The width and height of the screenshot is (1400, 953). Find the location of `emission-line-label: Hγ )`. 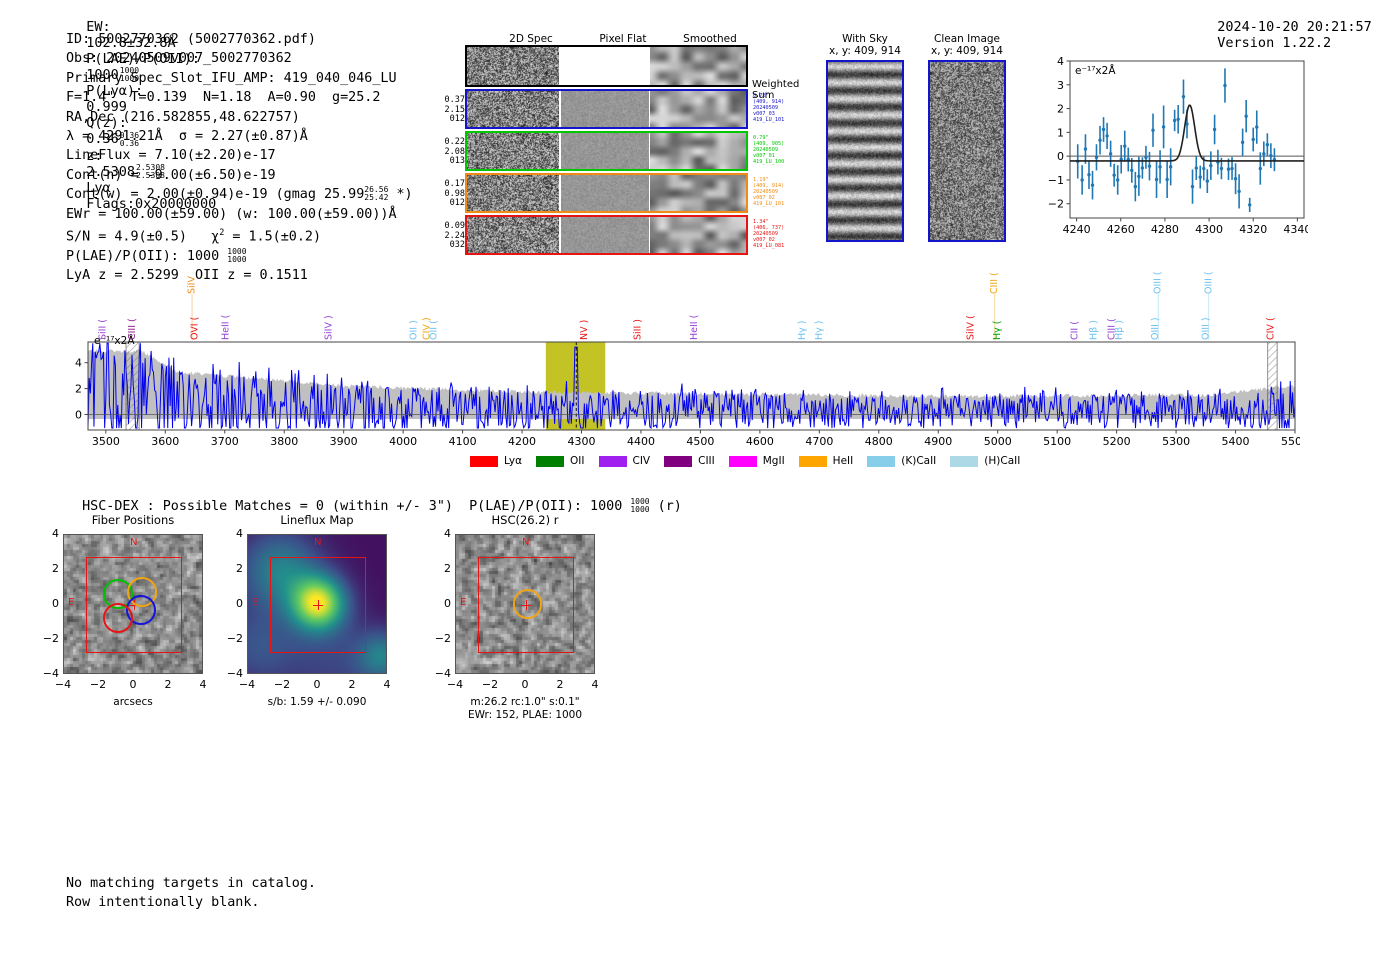

emission-line-label: Hγ ) is located at coordinates (802, 331).